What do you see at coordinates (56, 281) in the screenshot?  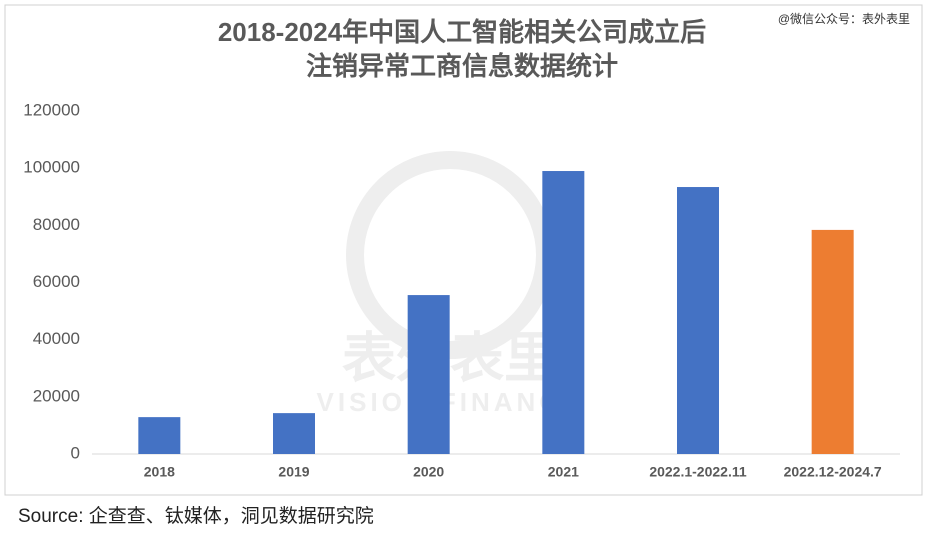 I see `y-tick-label: 60000` at bounding box center [56, 281].